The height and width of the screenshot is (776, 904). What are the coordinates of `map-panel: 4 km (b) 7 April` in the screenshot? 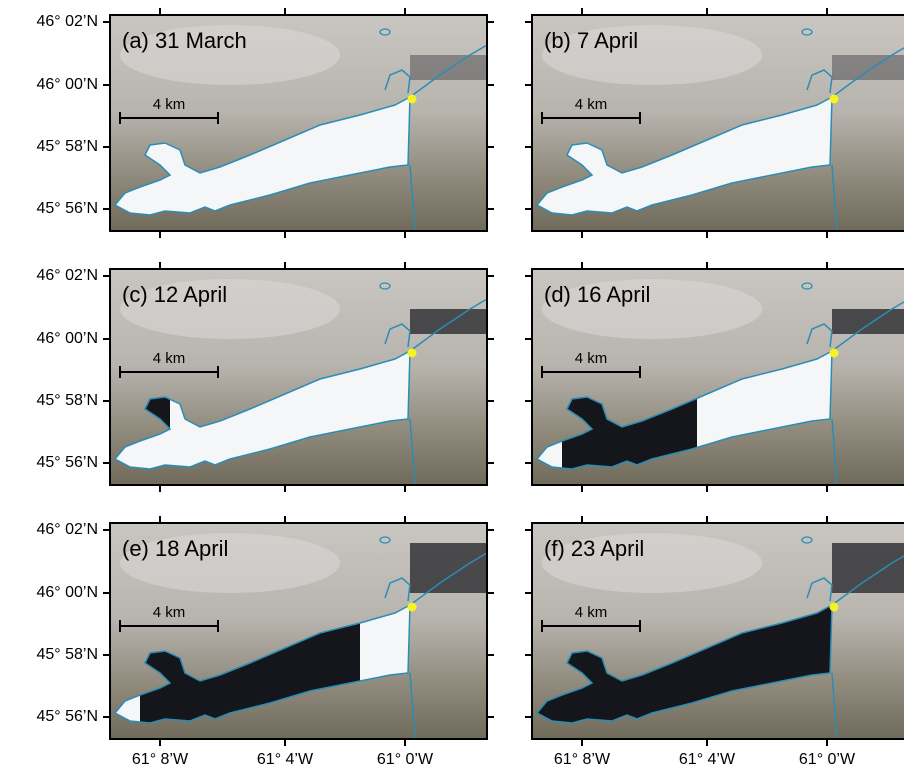 It's located at (714, 123).